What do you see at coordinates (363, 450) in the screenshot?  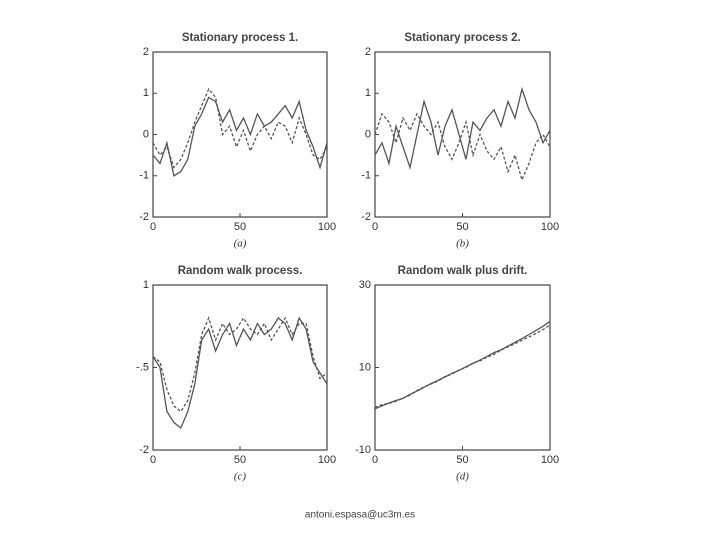 I see `y-tick-label: -10` at bounding box center [363, 450].